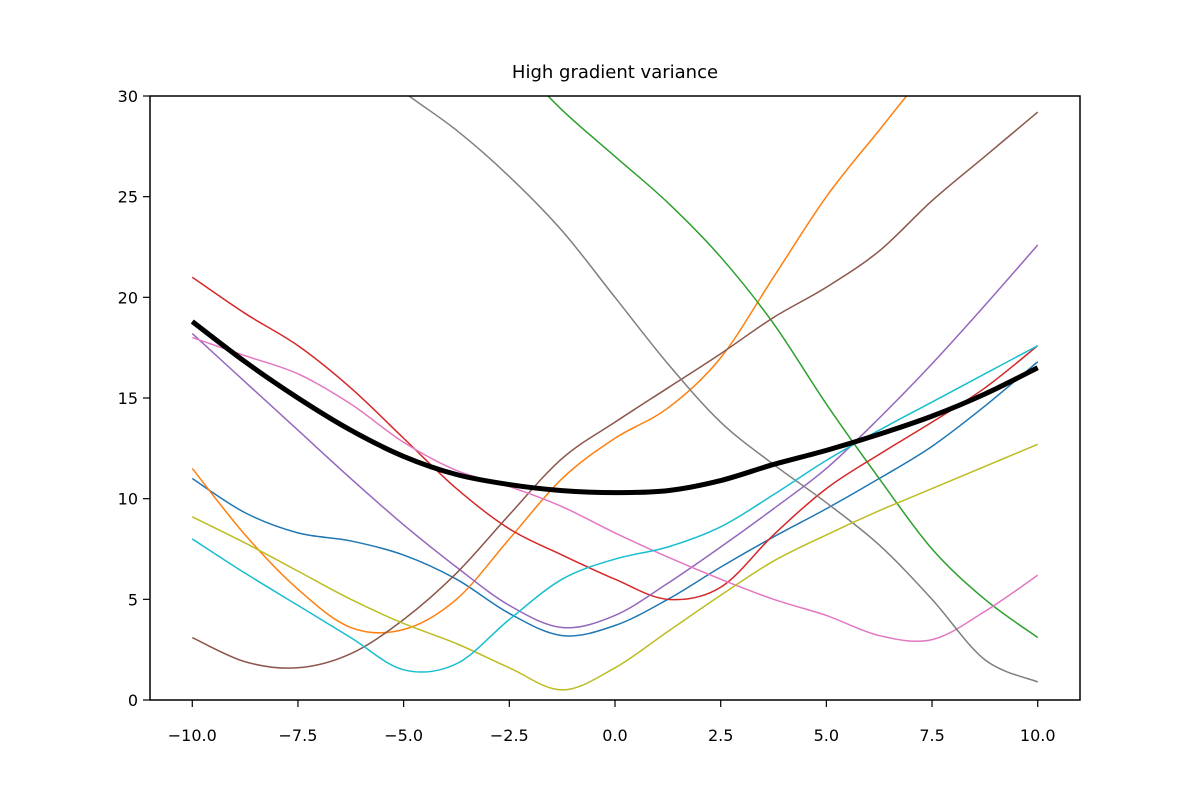  Describe the element at coordinates (128, 96) in the screenshot. I see `y-tick-label: 30` at that location.